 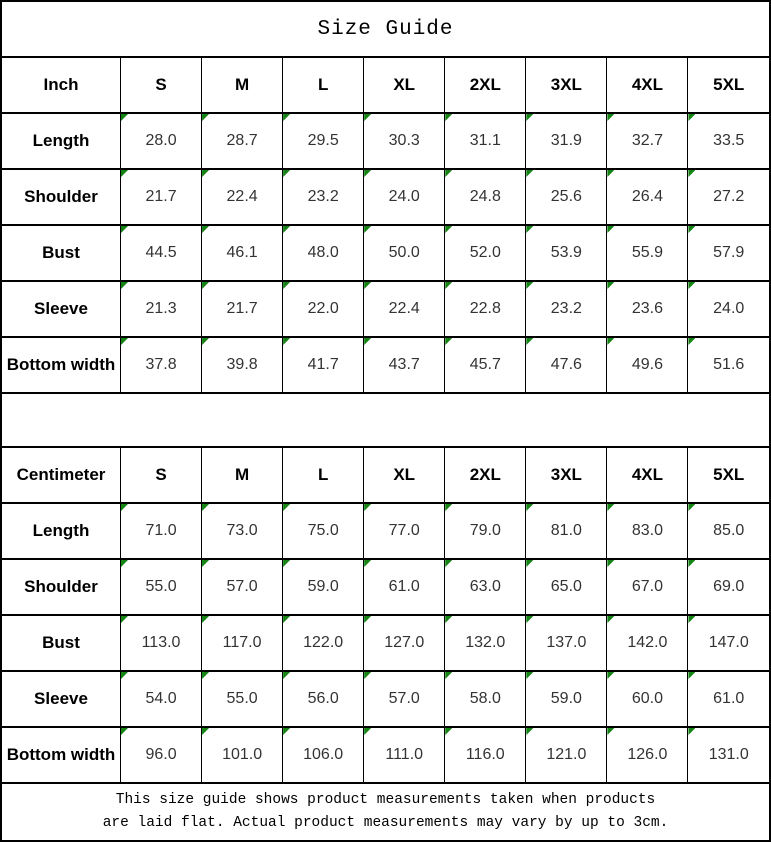 I want to click on table-gap, so click(x=385, y=420).